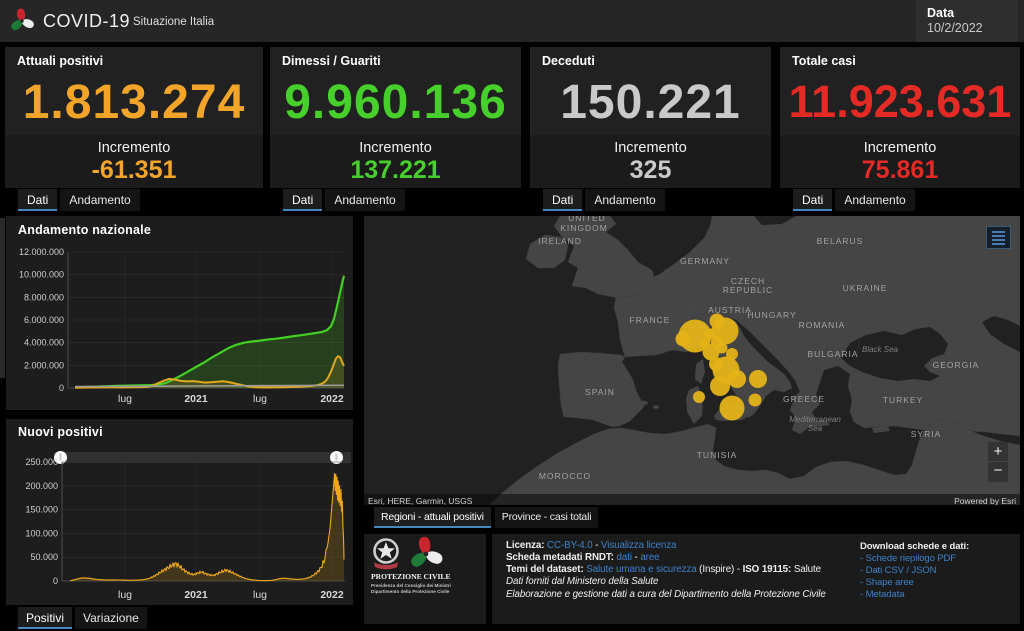 The height and width of the screenshot is (631, 1024). What do you see at coordinates (41, 533) in the screenshot?
I see `svg-text: 100.000` at bounding box center [41, 533].